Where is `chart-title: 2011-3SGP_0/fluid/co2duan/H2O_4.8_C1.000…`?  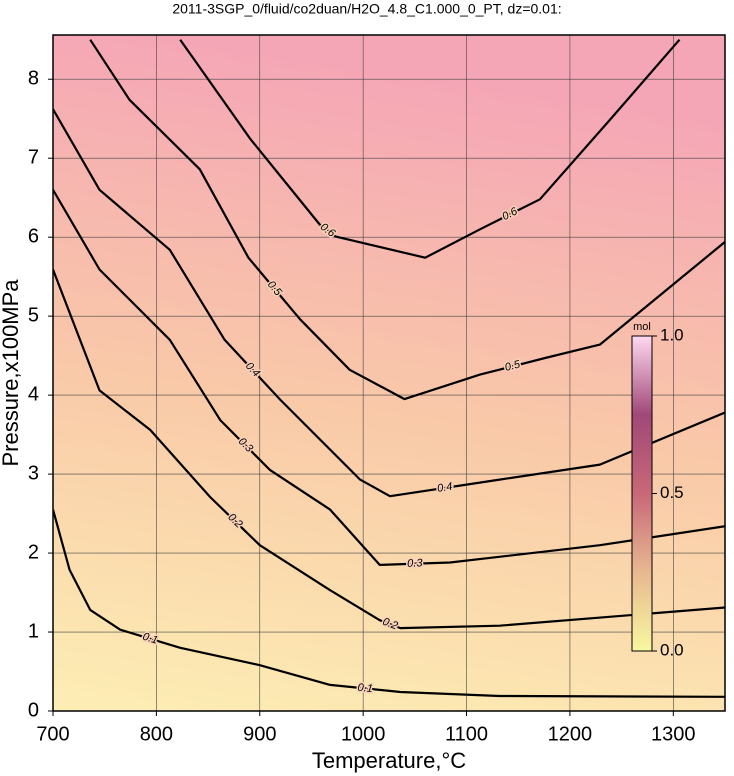 chart-title: 2011-3SGP_0/fluid/co2duan/H2O_4.8_C1.000… is located at coordinates (366, 9).